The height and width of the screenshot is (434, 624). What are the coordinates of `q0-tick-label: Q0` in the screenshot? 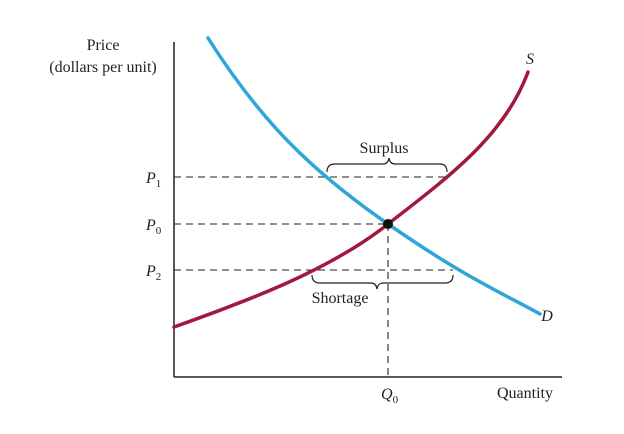 It's located at (390, 396).